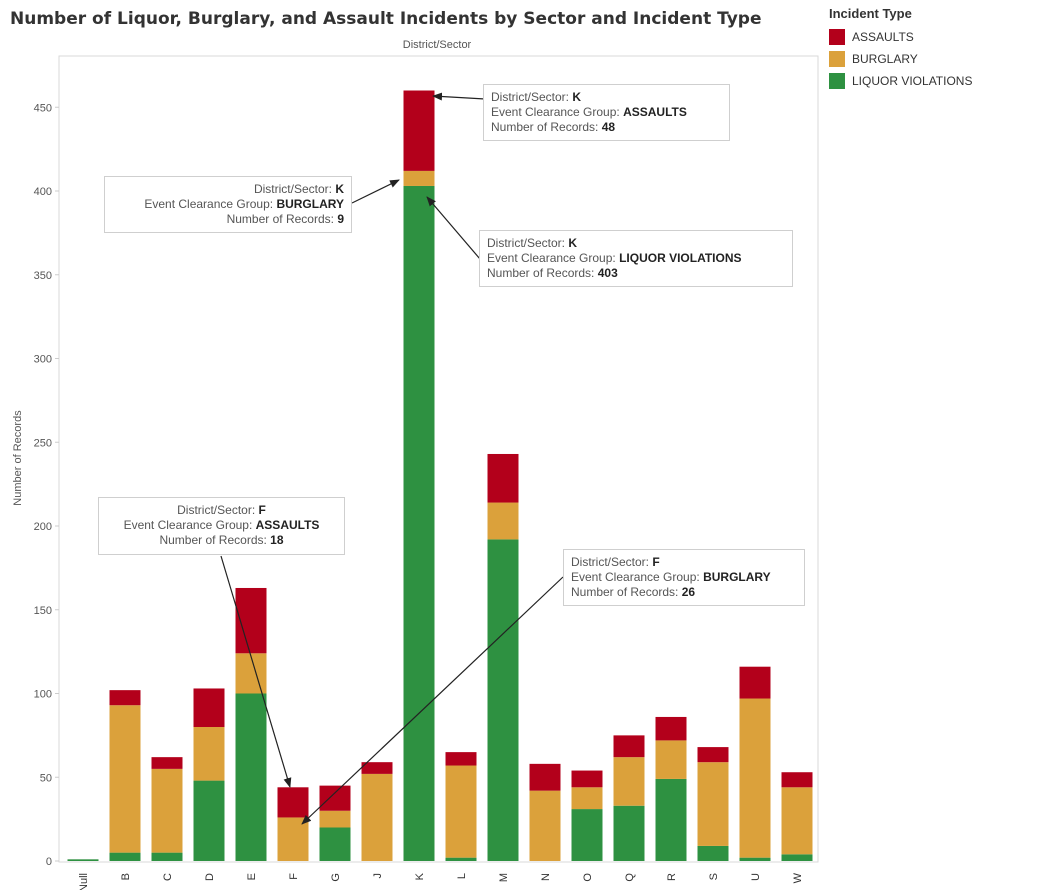 The image size is (1060, 890). What do you see at coordinates (756, 877) in the screenshot?
I see `x-tick-label: U` at bounding box center [756, 877].